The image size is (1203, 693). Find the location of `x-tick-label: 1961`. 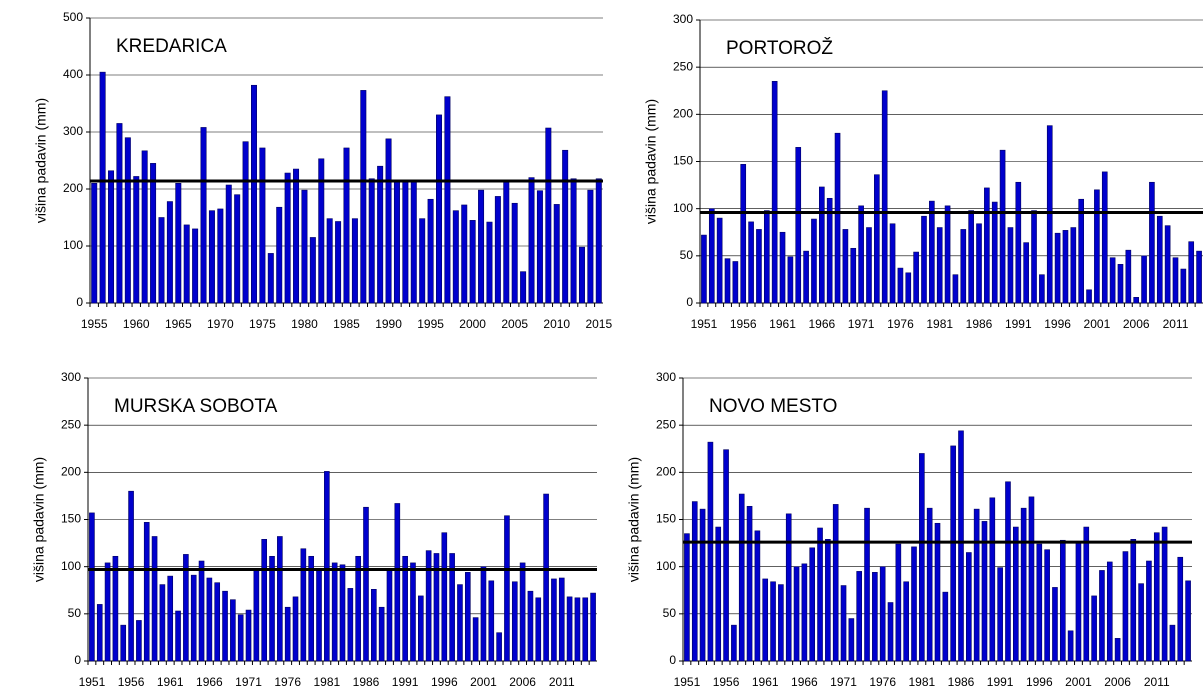

x-tick-label: 1961 is located at coordinates (170, 682).